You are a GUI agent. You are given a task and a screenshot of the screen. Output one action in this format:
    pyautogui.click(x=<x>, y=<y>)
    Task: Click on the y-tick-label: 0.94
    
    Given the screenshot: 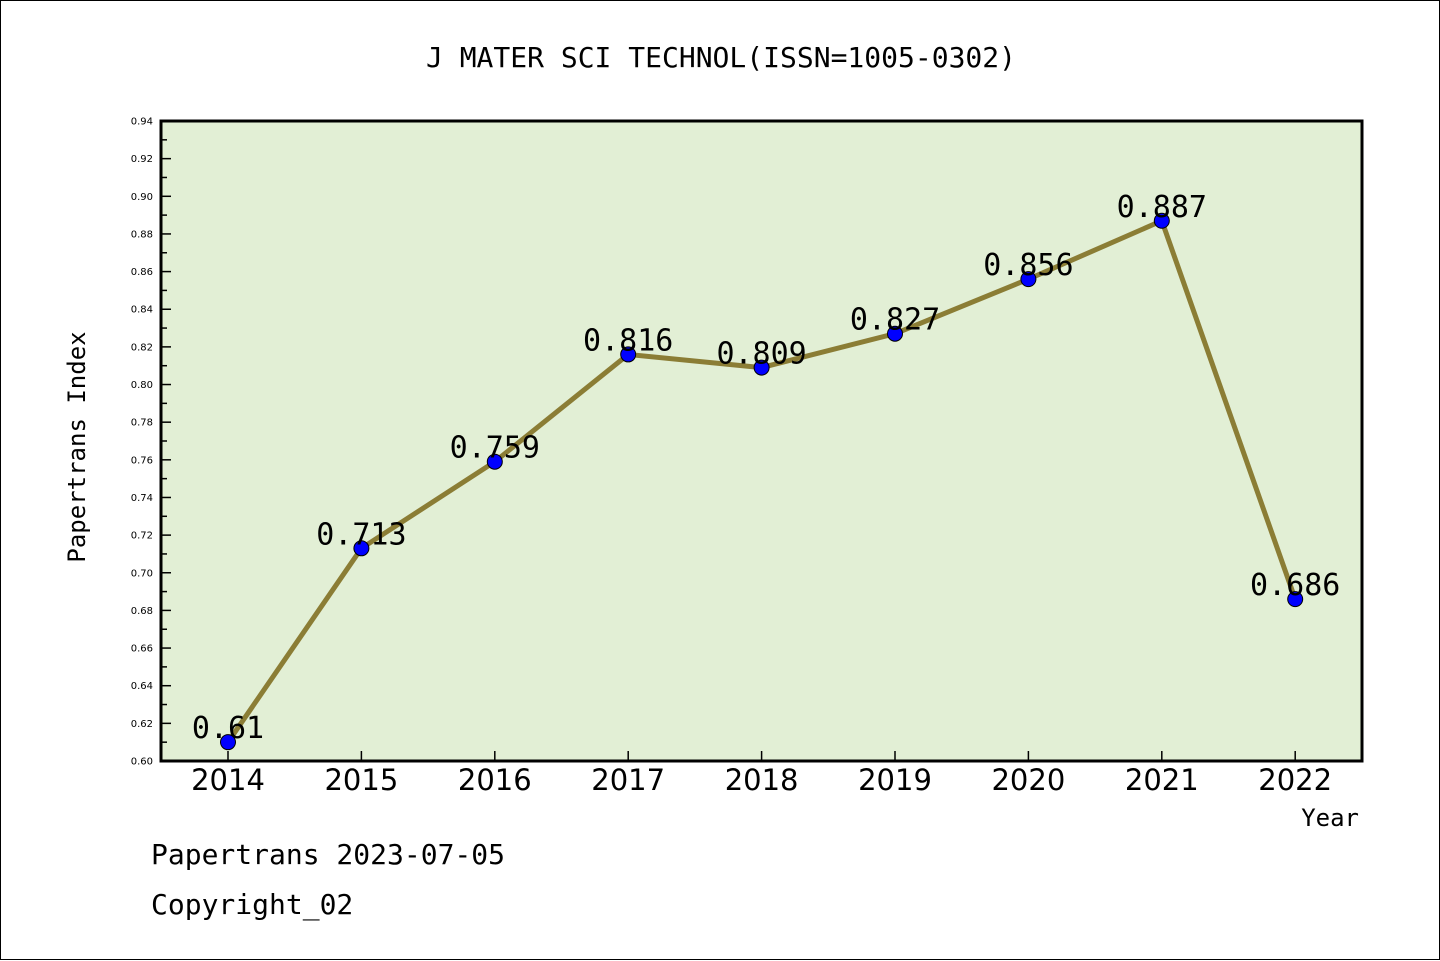 What is the action you would take?
    pyautogui.click(x=142, y=122)
    